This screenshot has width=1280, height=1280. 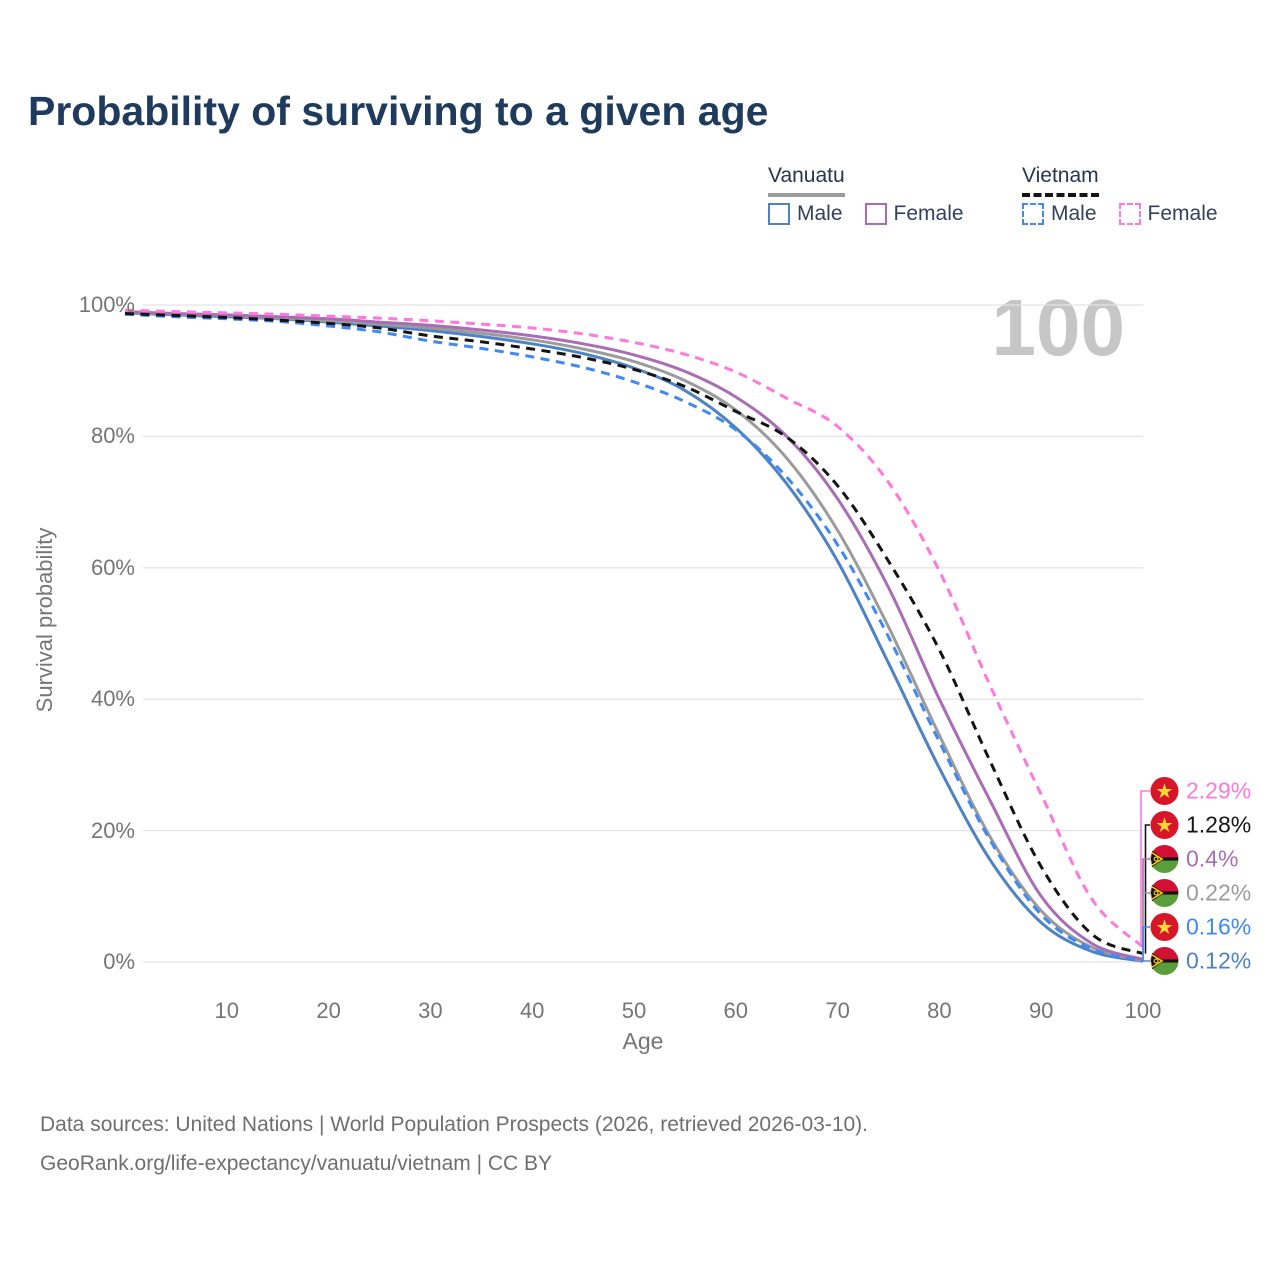 What do you see at coordinates (939, 1010) in the screenshot?
I see `x-tick-80: 80` at bounding box center [939, 1010].